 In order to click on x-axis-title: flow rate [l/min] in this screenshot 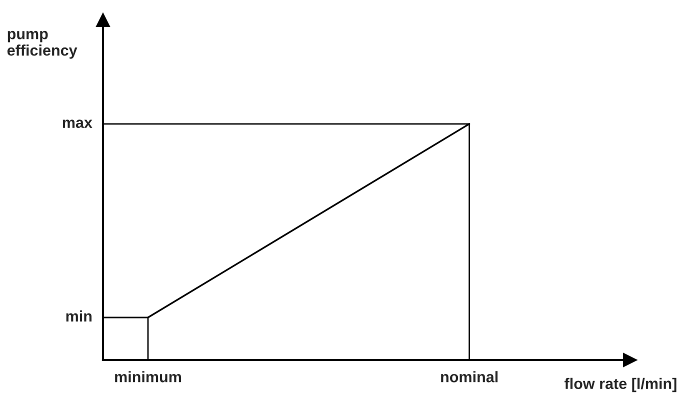, I will do `click(620, 385)`.